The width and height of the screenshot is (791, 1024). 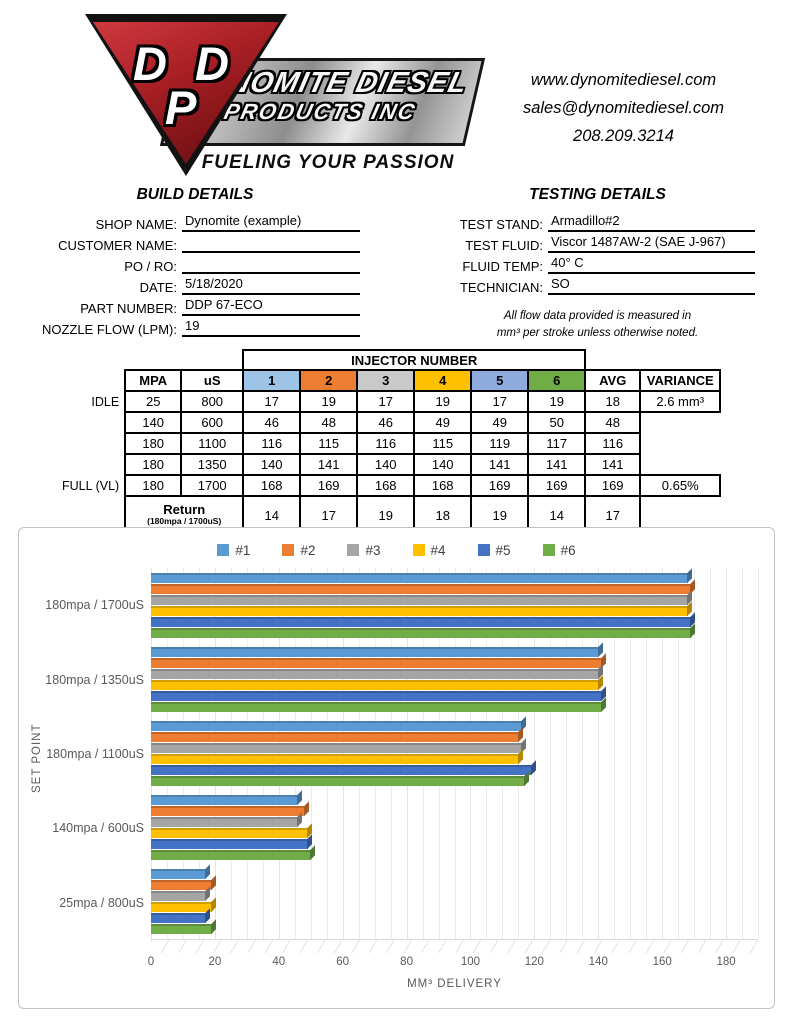 I want to click on column-header-2: 2, so click(x=329, y=380).